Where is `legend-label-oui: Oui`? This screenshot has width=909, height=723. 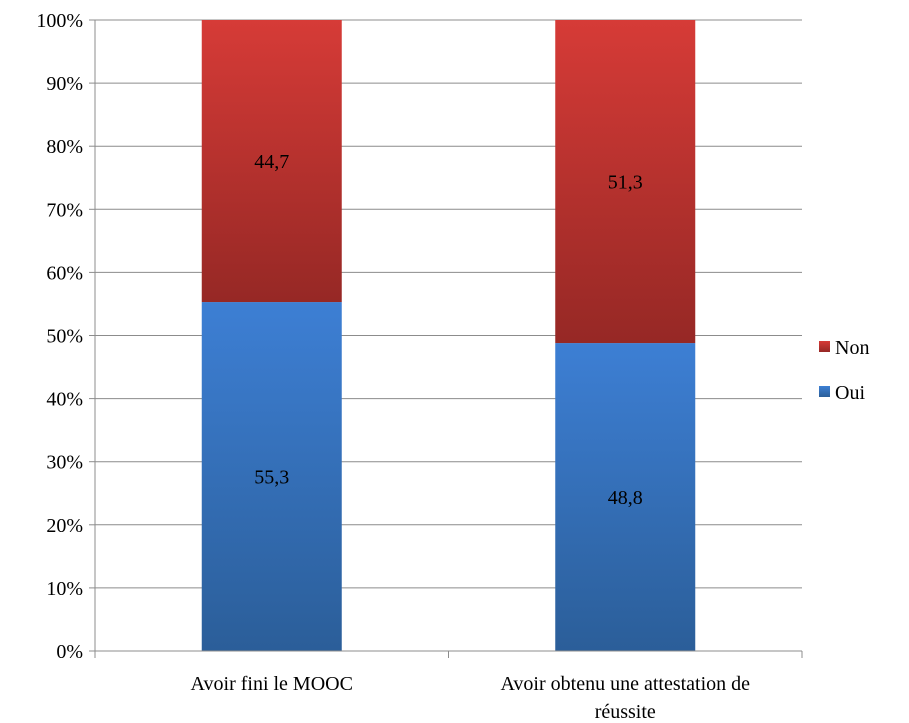
legend-label-oui: Oui is located at coordinates (850, 393).